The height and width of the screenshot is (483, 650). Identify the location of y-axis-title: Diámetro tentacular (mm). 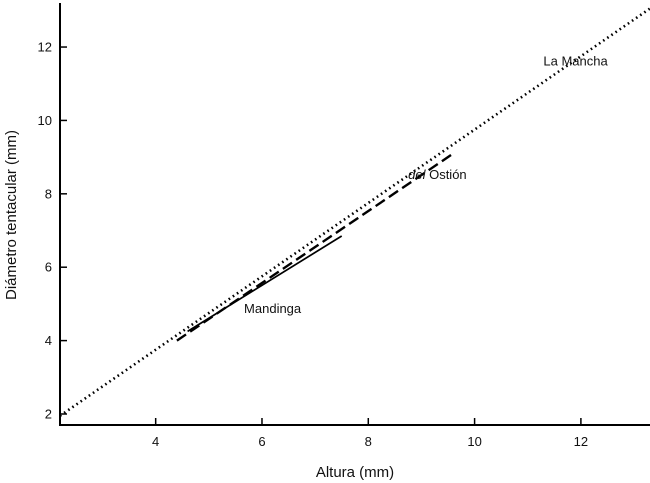
(11, 215).